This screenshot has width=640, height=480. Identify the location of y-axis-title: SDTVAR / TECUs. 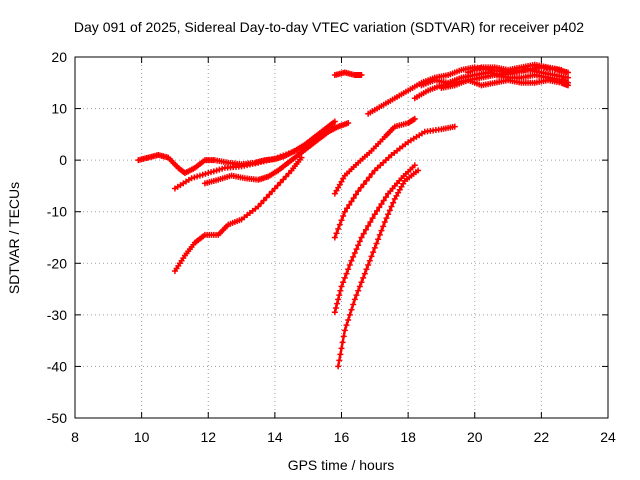
(14, 238).